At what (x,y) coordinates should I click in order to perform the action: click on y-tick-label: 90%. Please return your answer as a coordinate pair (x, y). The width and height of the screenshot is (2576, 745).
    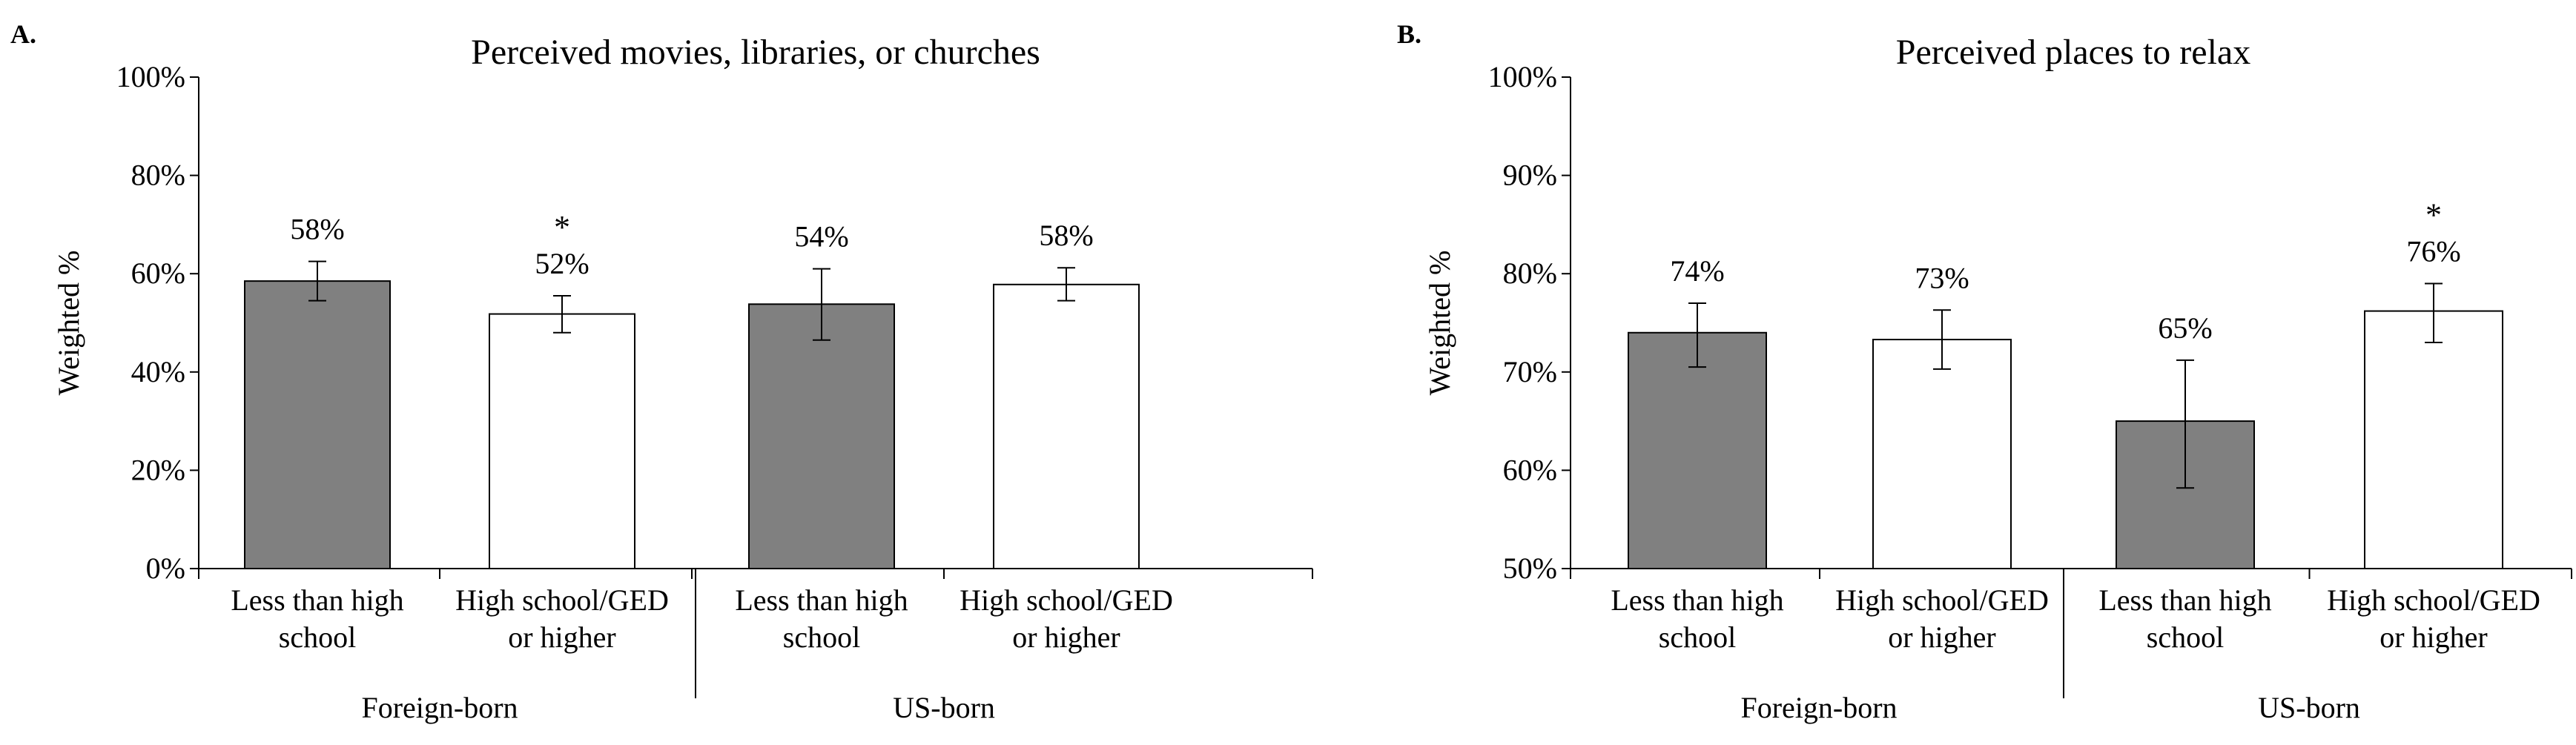
    Looking at the image, I should click on (1530, 175).